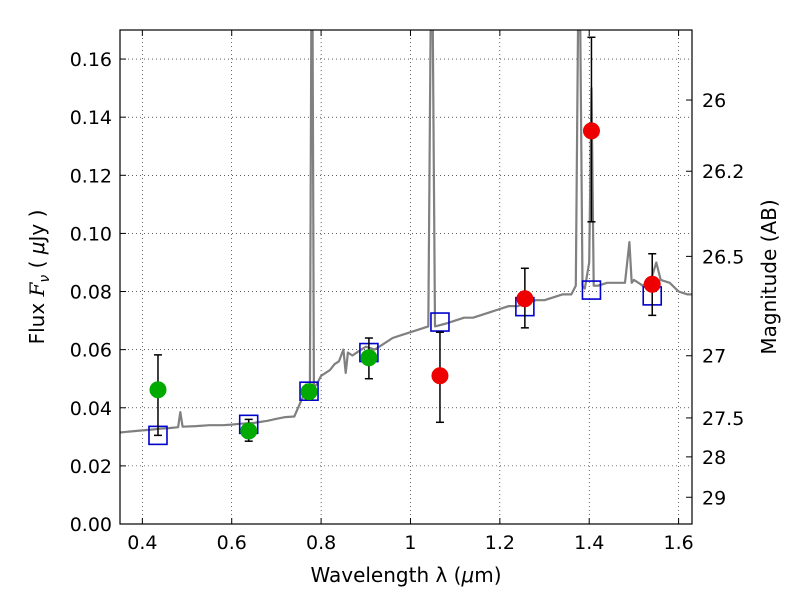 This screenshot has width=800, height=600. What do you see at coordinates (39, 277) in the screenshot?
I see `y-axis-title: Flux Fν ( μJy )` at bounding box center [39, 277].